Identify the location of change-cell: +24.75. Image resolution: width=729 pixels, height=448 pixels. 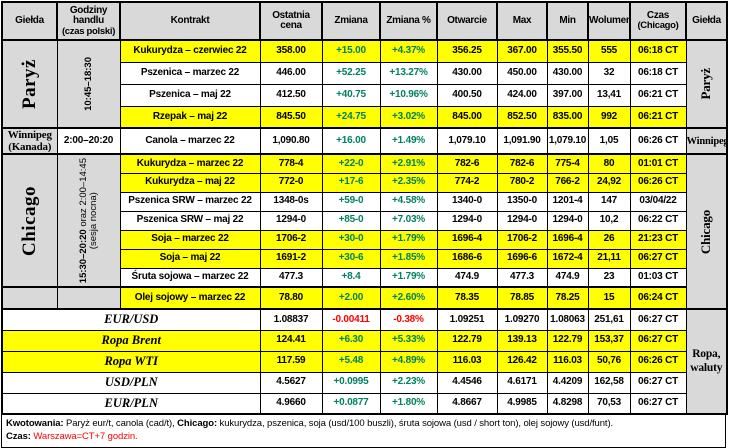
(351, 117).